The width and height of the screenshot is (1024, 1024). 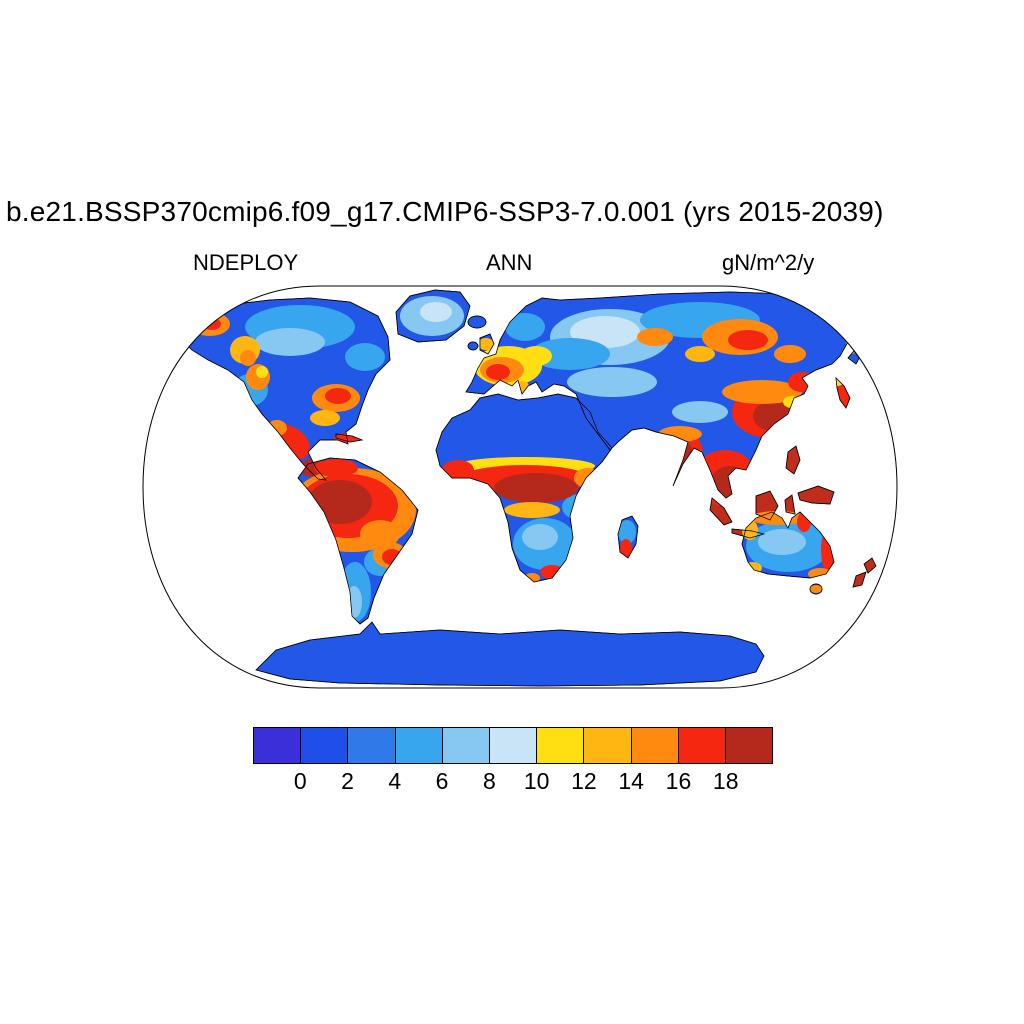 I want to click on colorbar, so click(x=513, y=745).